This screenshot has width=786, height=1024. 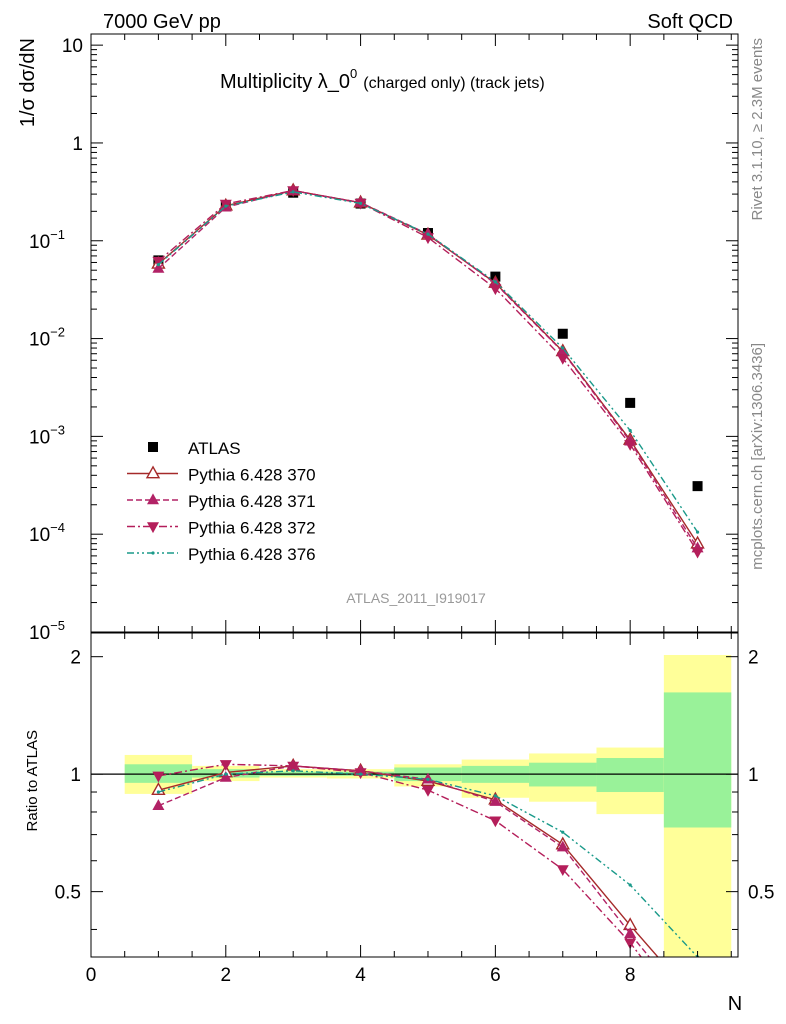 I want to click on energy-label: 7000 GeV pp, so click(x=162, y=22).